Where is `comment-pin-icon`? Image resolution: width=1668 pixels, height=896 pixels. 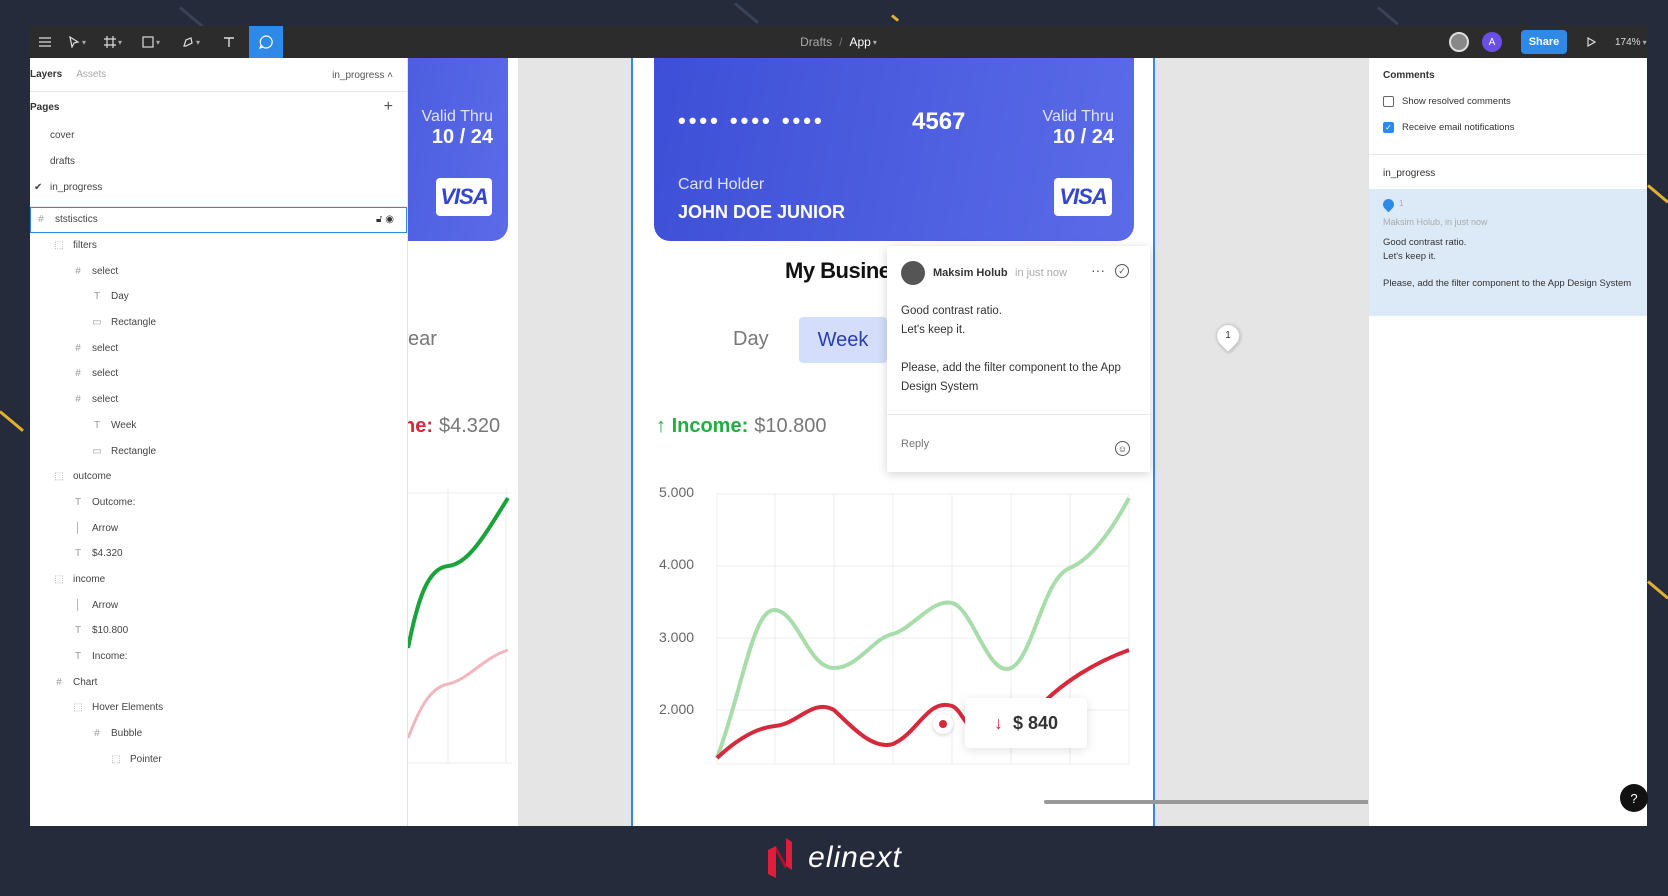
comment-pin-icon is located at coordinates (1388, 204).